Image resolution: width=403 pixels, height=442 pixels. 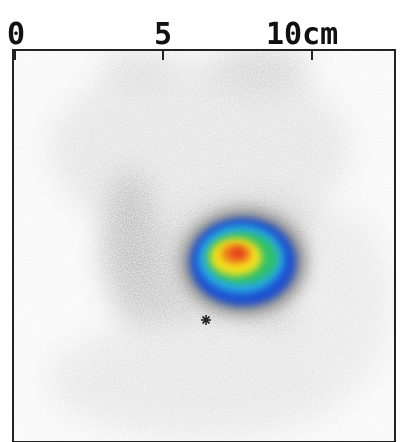 What do you see at coordinates (163, 55) in the screenshot?
I see `ruler` at bounding box center [163, 55].